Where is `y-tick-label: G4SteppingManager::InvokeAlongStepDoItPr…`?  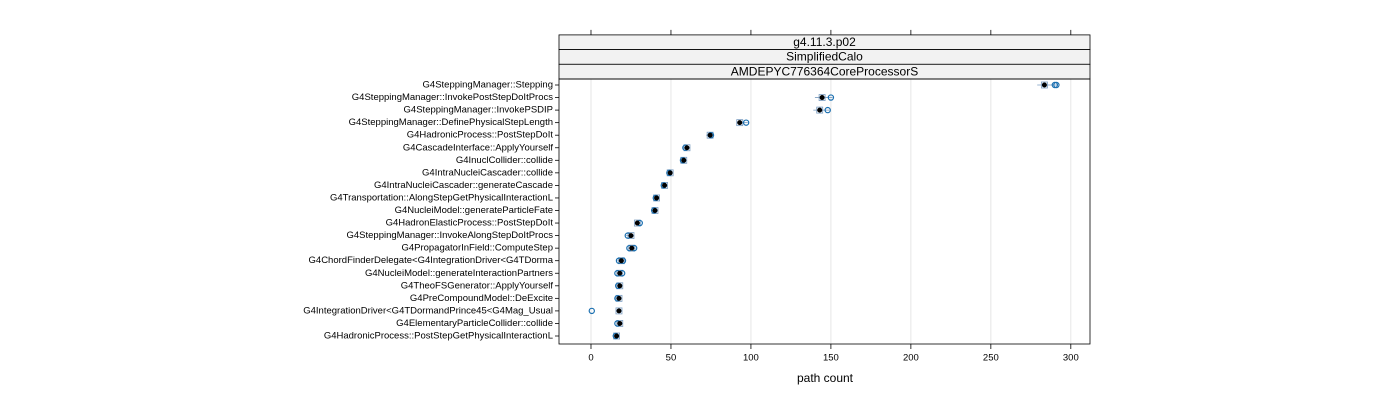
y-tick-label: G4SteppingManager::InvokeAlongStepDoItPr… is located at coordinates (450, 235).